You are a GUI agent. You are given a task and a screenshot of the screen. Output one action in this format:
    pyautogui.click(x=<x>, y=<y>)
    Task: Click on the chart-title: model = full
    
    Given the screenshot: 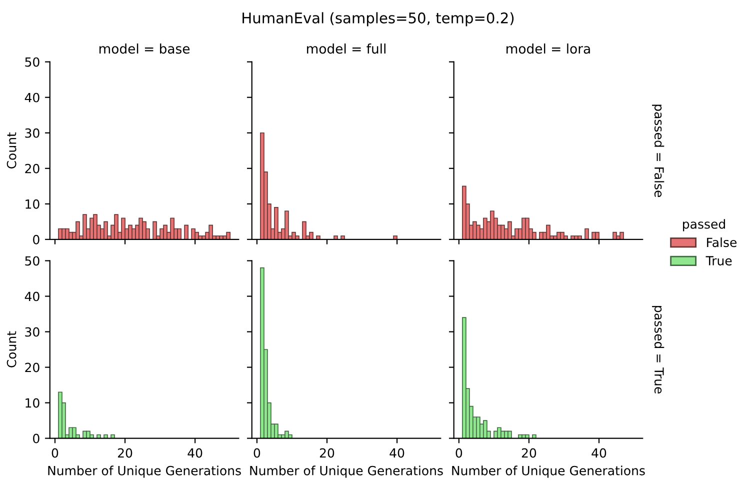 What is the action you would take?
    pyautogui.click(x=346, y=48)
    